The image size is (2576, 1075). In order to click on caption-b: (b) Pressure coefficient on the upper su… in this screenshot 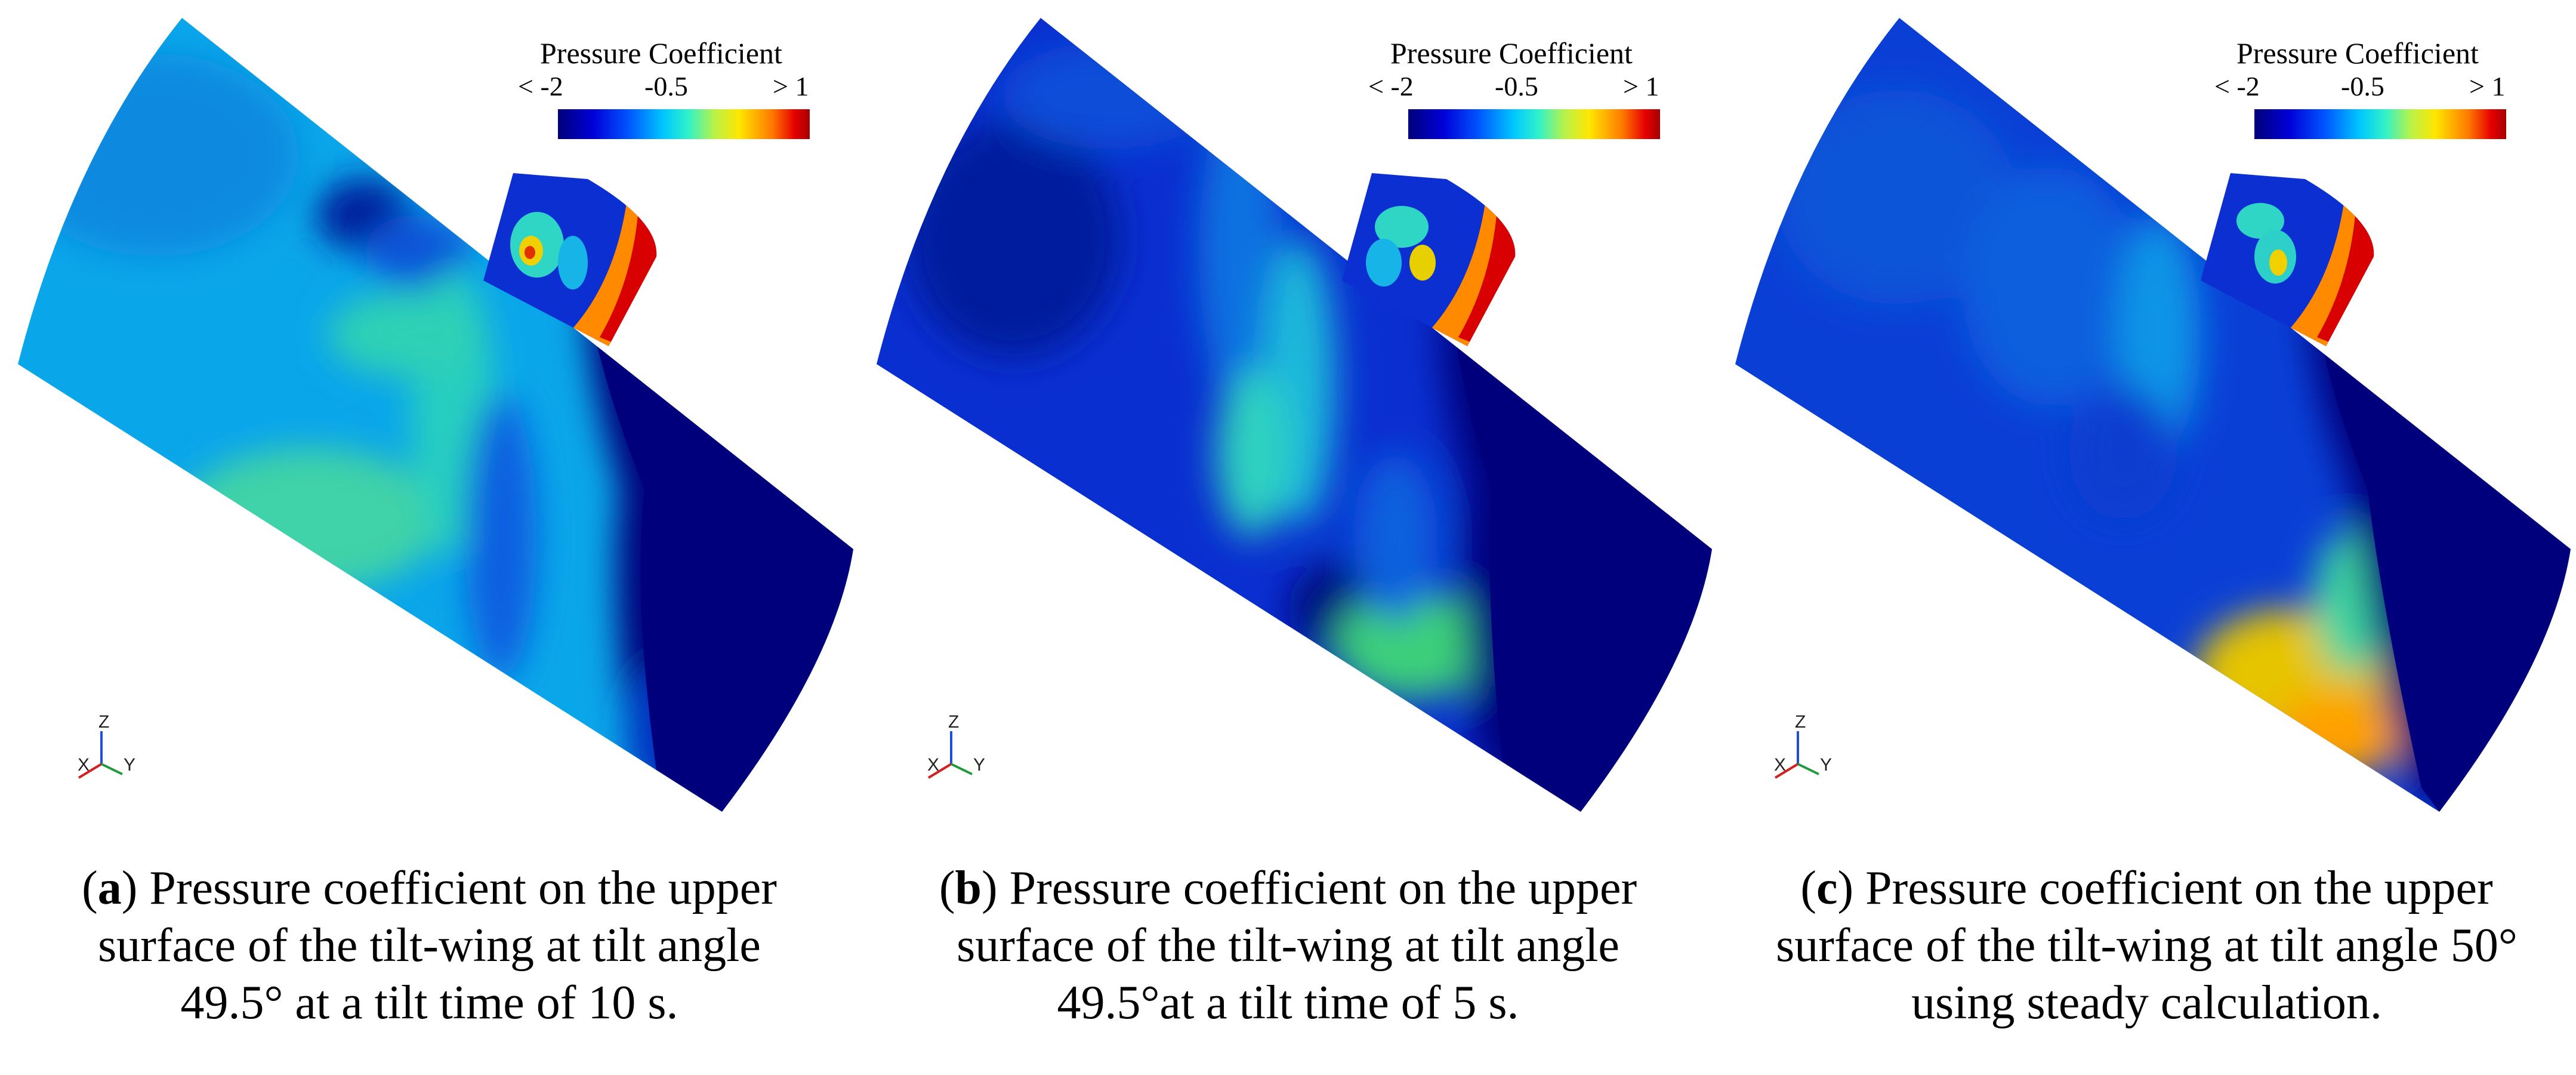, I will do `click(1288, 946)`.